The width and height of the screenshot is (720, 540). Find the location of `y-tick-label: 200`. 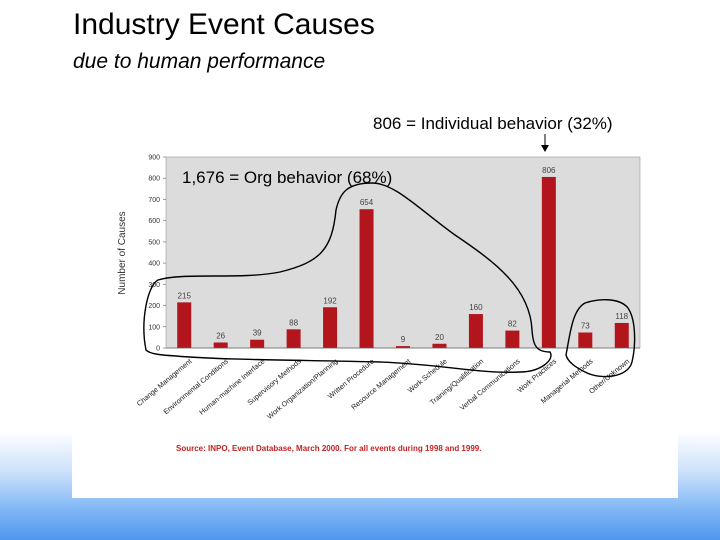

y-tick-label: 200 is located at coordinates (154, 306).